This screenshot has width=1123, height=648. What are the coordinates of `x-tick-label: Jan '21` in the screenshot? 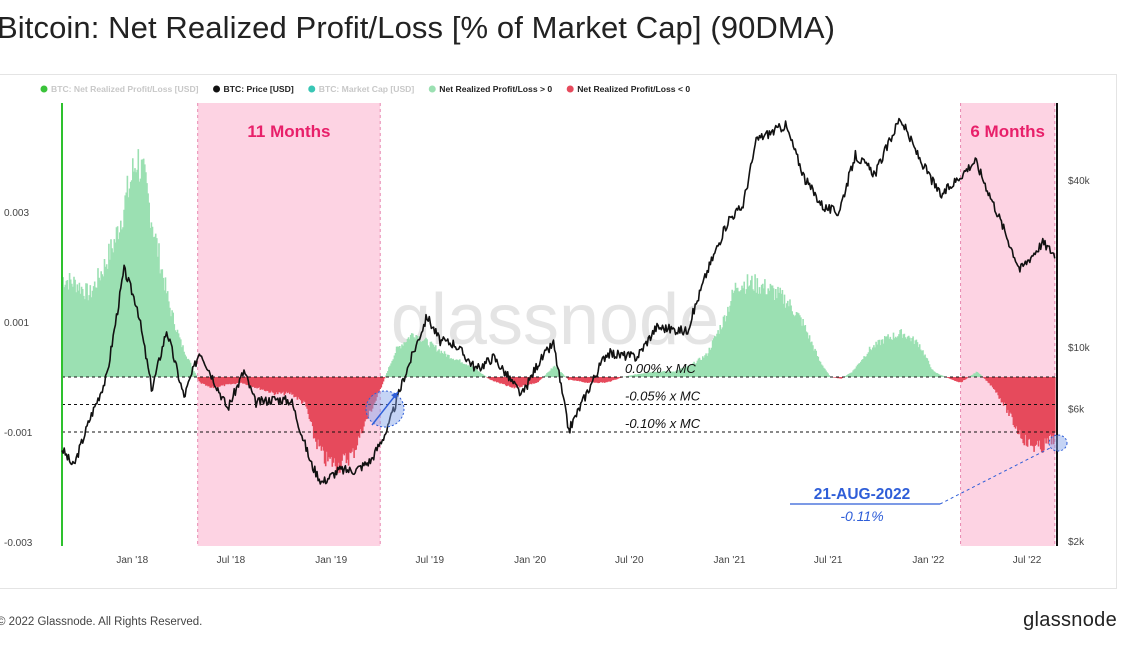 It's located at (730, 560).